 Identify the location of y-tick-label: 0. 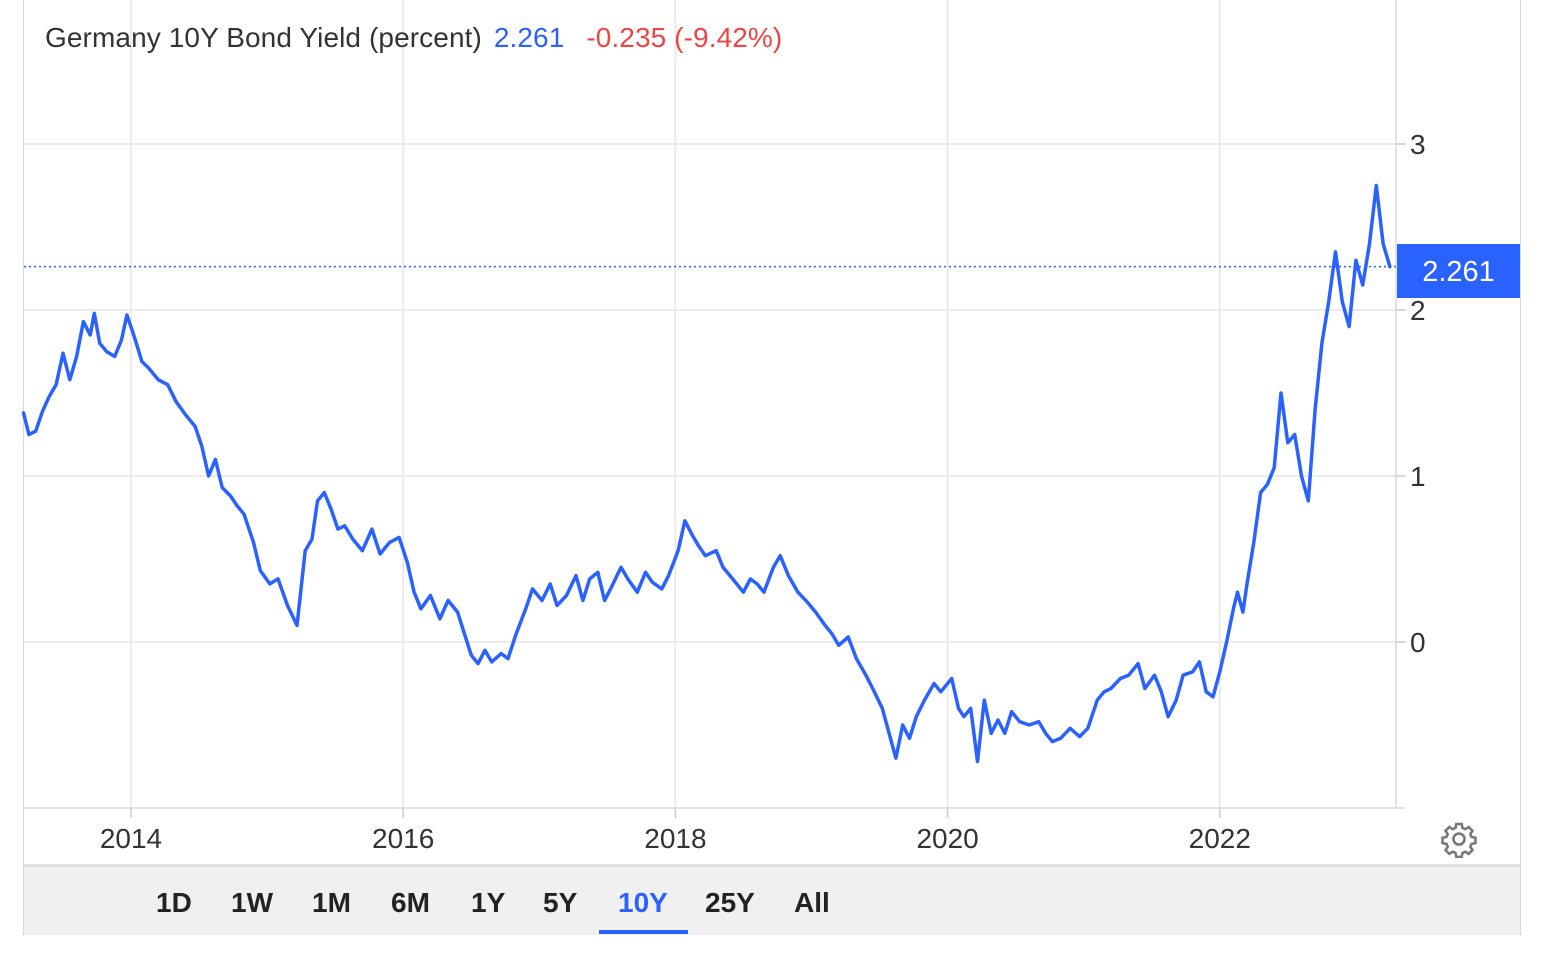
(1418, 642).